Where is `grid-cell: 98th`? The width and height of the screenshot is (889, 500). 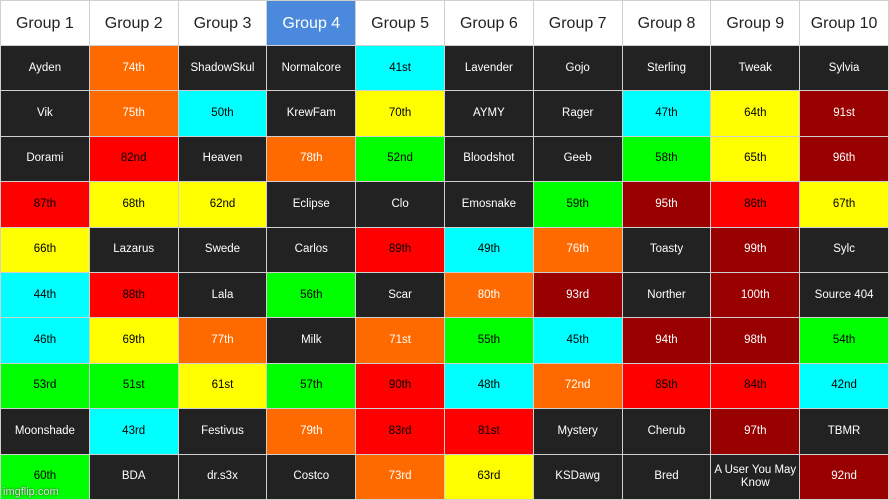
grid-cell: 98th is located at coordinates (755, 340).